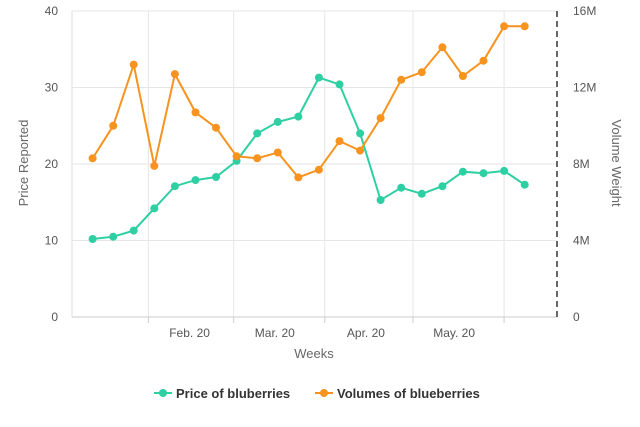  Describe the element at coordinates (163, 393) in the screenshot. I see `legend-price-marker` at that location.